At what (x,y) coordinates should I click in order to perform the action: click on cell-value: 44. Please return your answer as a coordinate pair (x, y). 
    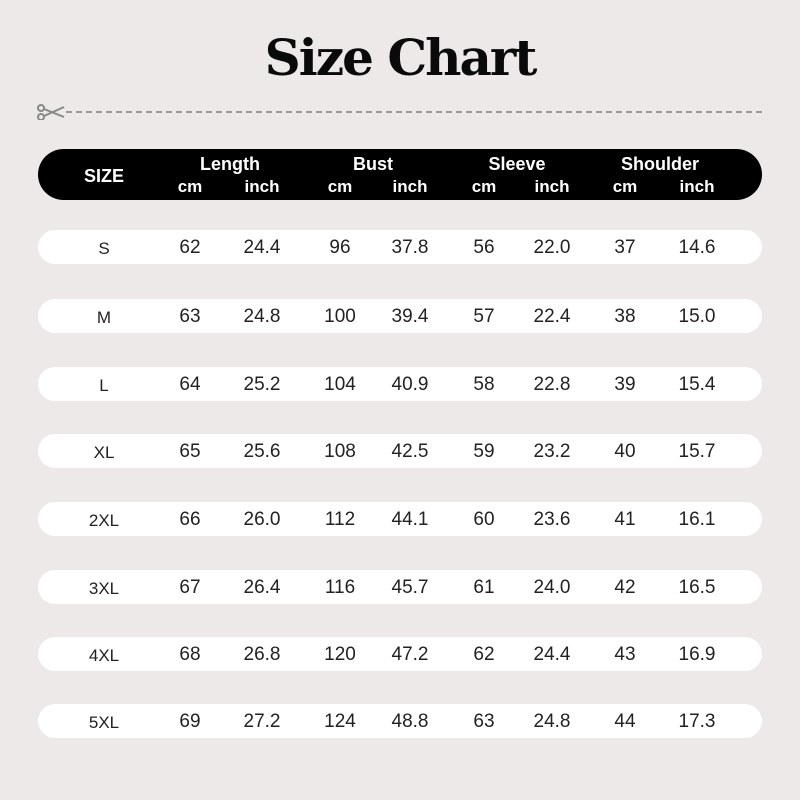
    Looking at the image, I should click on (625, 721).